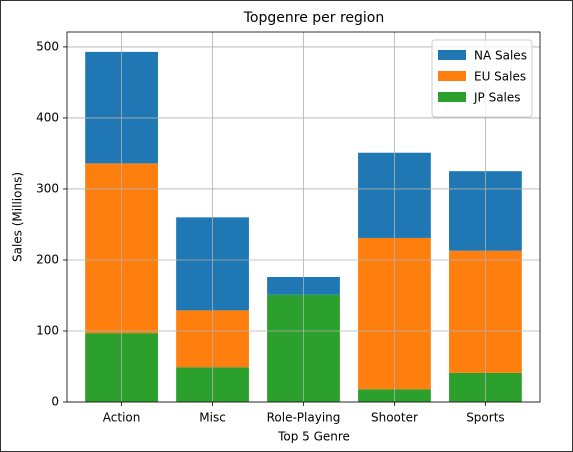 The height and width of the screenshot is (452, 573). What do you see at coordinates (394, 418) in the screenshot?
I see `x-tick-label: Shooter` at bounding box center [394, 418].